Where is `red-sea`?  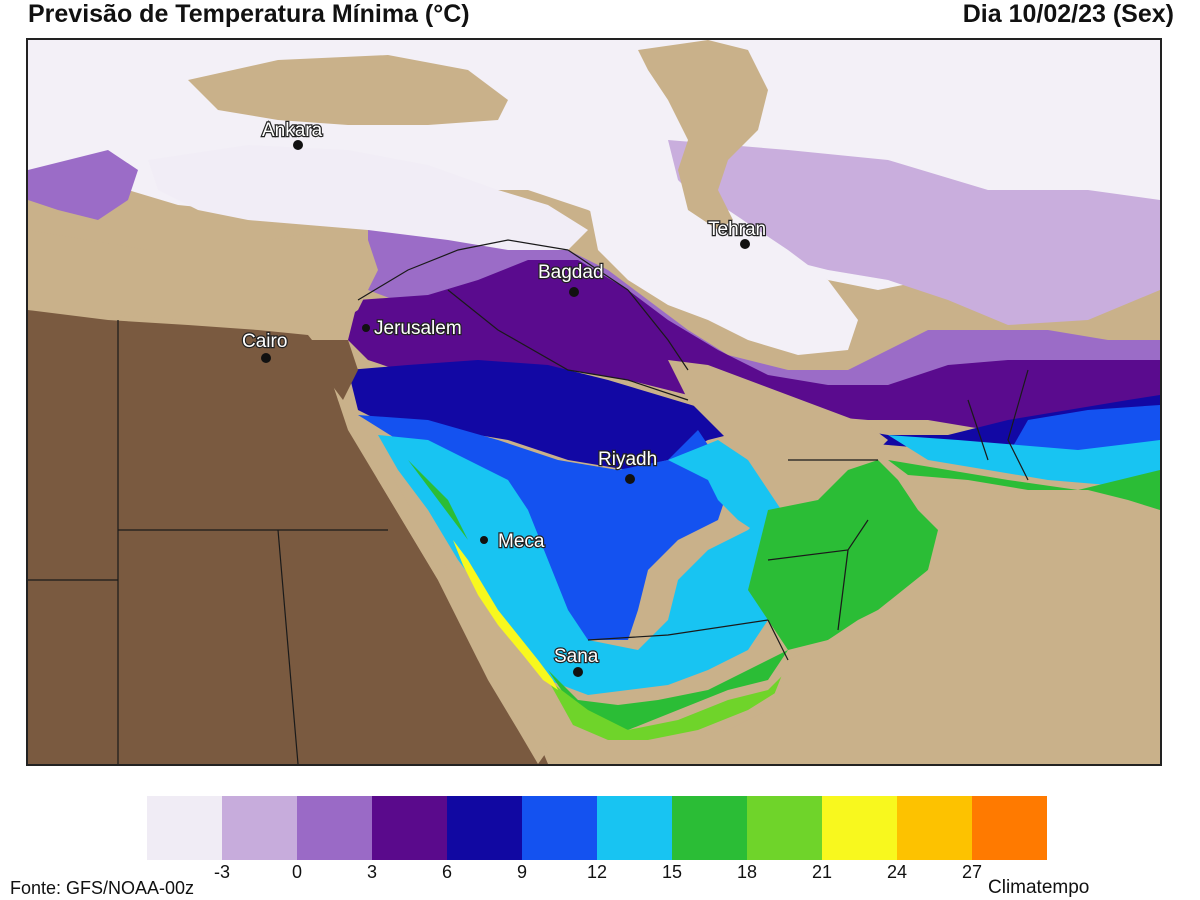
red-sea is located at coordinates (438, 567).